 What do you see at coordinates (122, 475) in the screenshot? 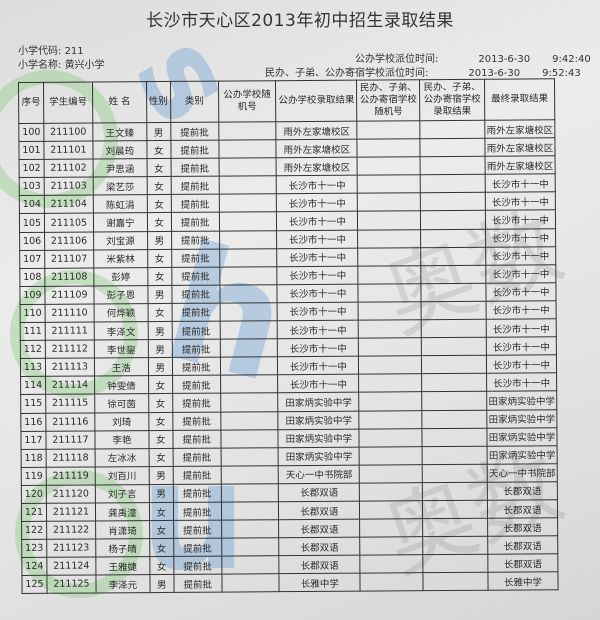
I see `table-cell: 刘百川` at bounding box center [122, 475].